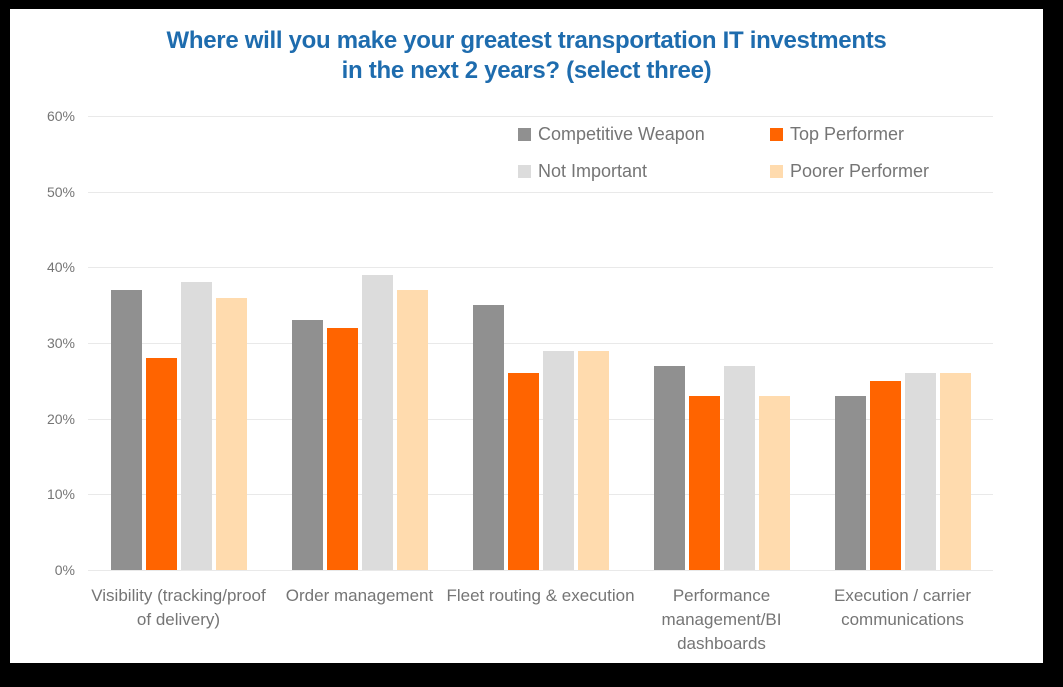  I want to click on chart-title-line-2: in the next 2 years? (select three), so click(526, 70).